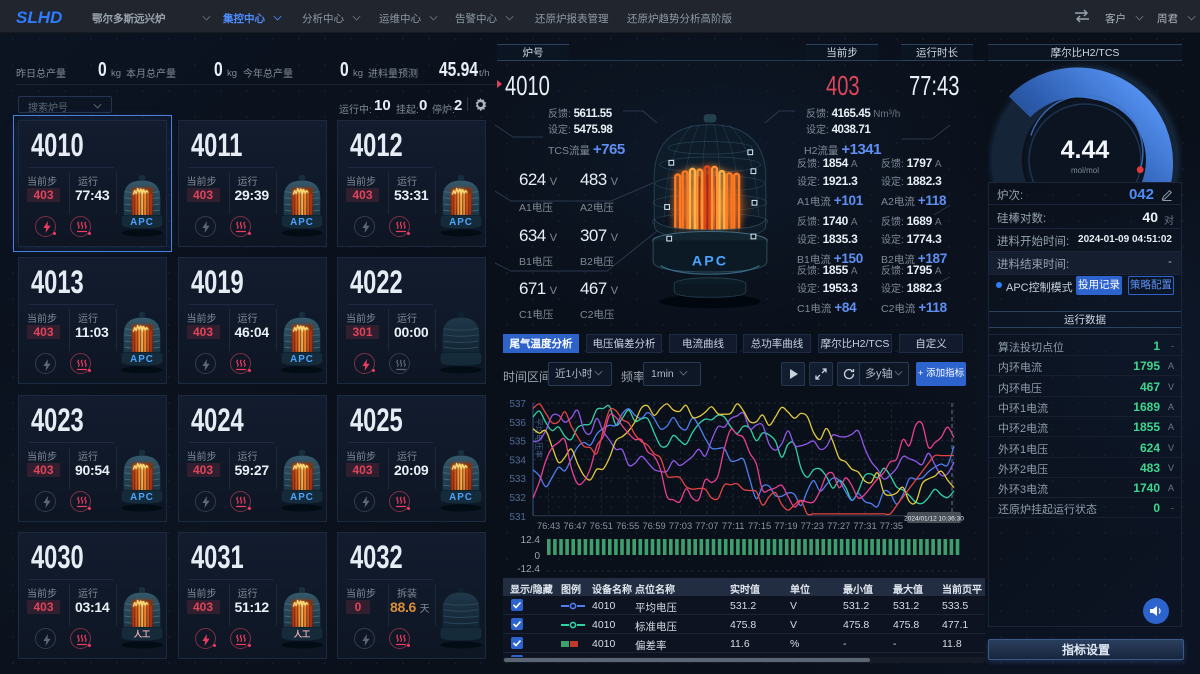  I want to click on svg-text: 12.4, so click(531, 540).